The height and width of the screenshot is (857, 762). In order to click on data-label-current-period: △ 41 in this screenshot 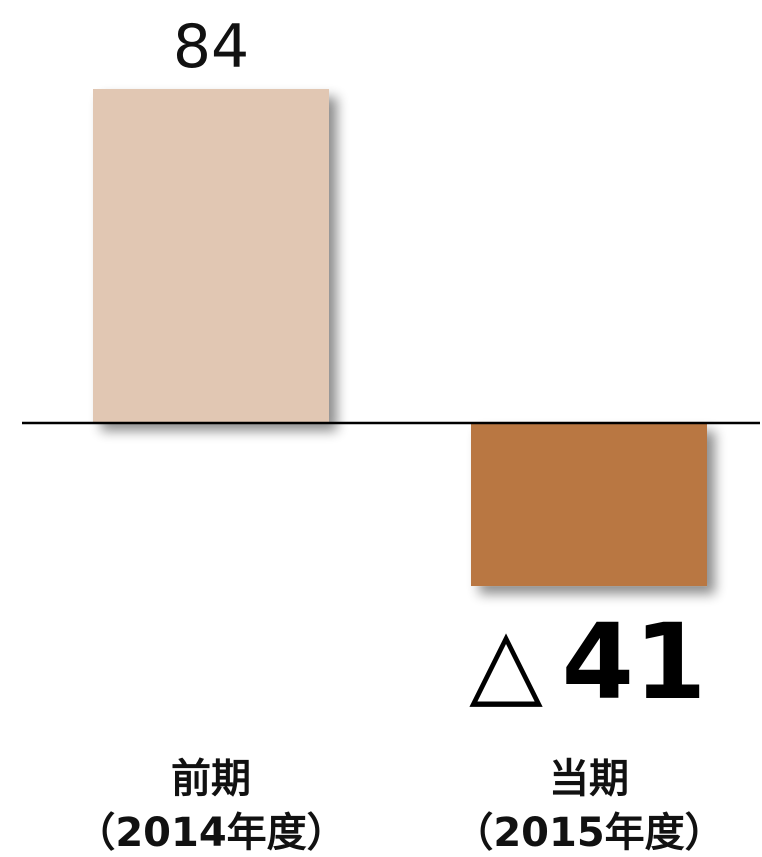, I will do `click(587, 662)`.